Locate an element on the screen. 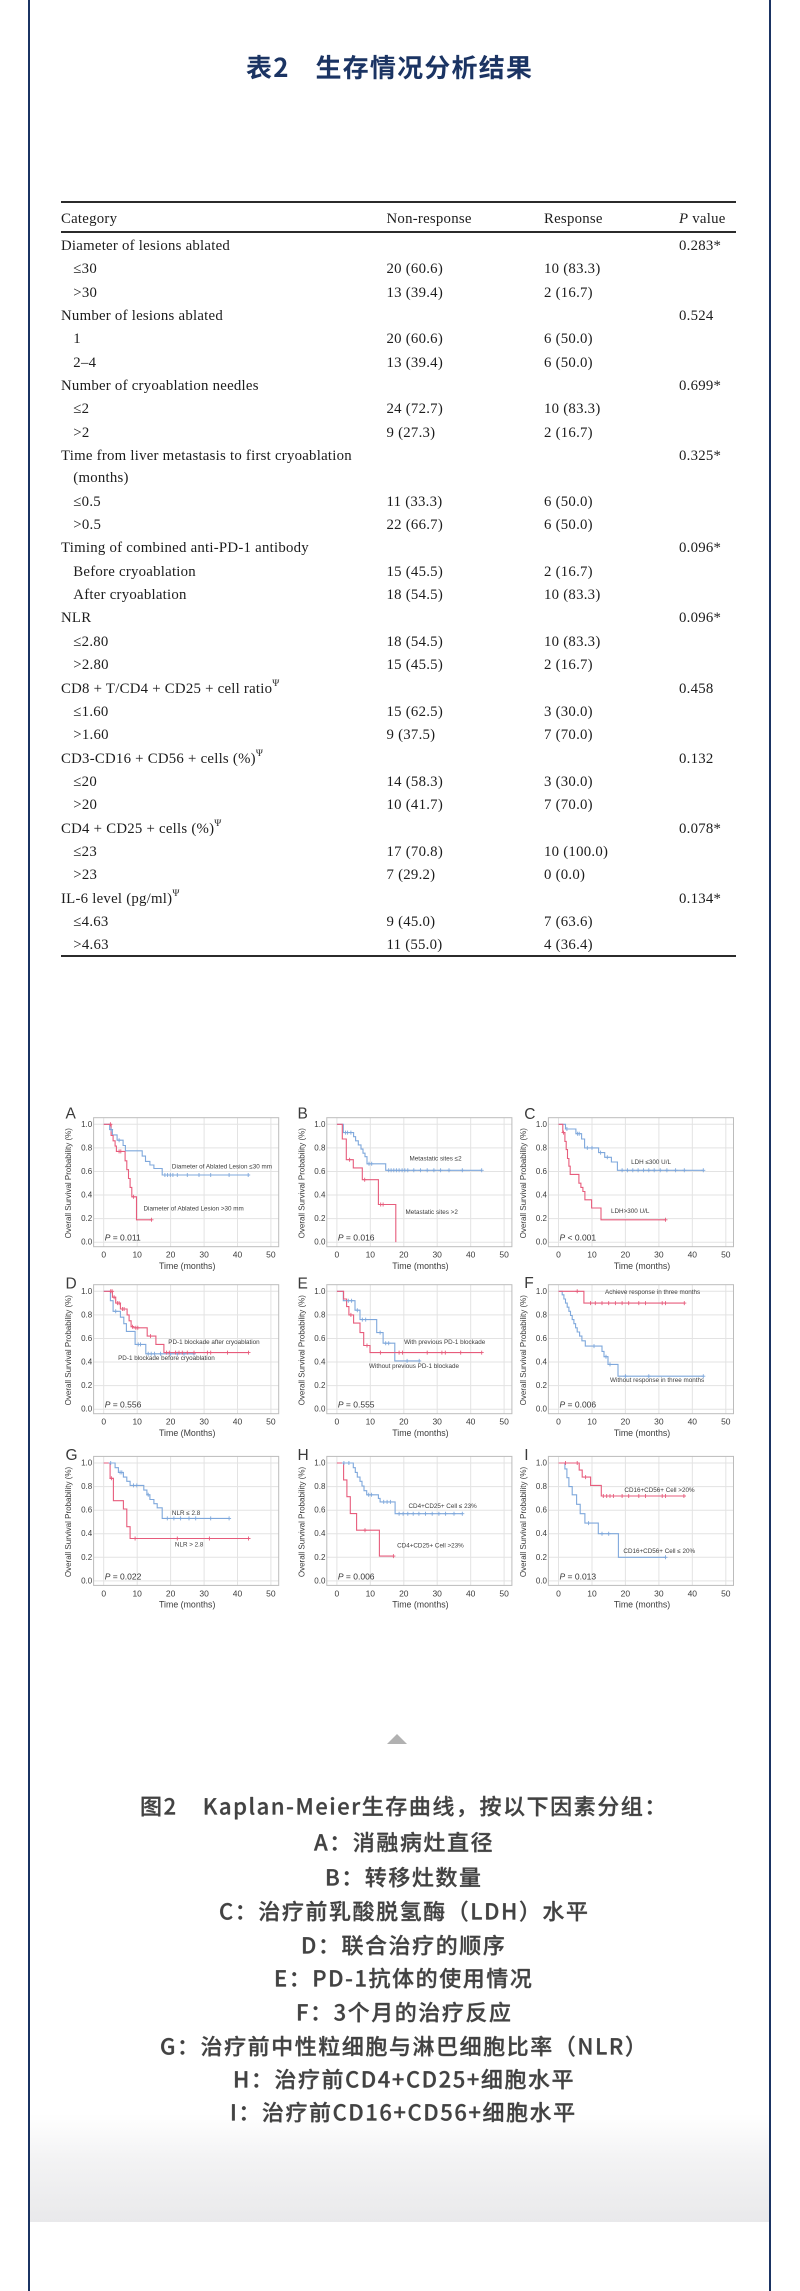  svg-text: With previous PD-1 blockade is located at coordinates (445, 1342).